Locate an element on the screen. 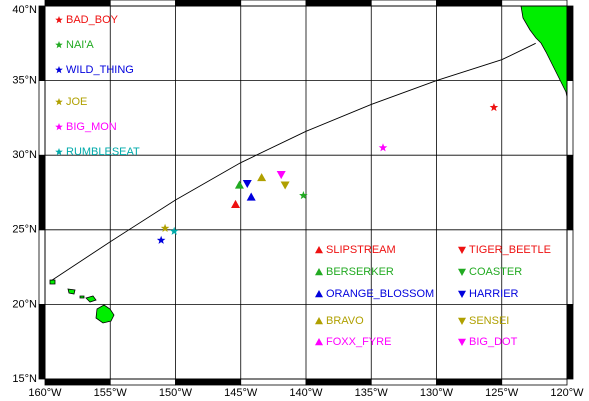  x-tick-label: 130°W is located at coordinates (437, 393).